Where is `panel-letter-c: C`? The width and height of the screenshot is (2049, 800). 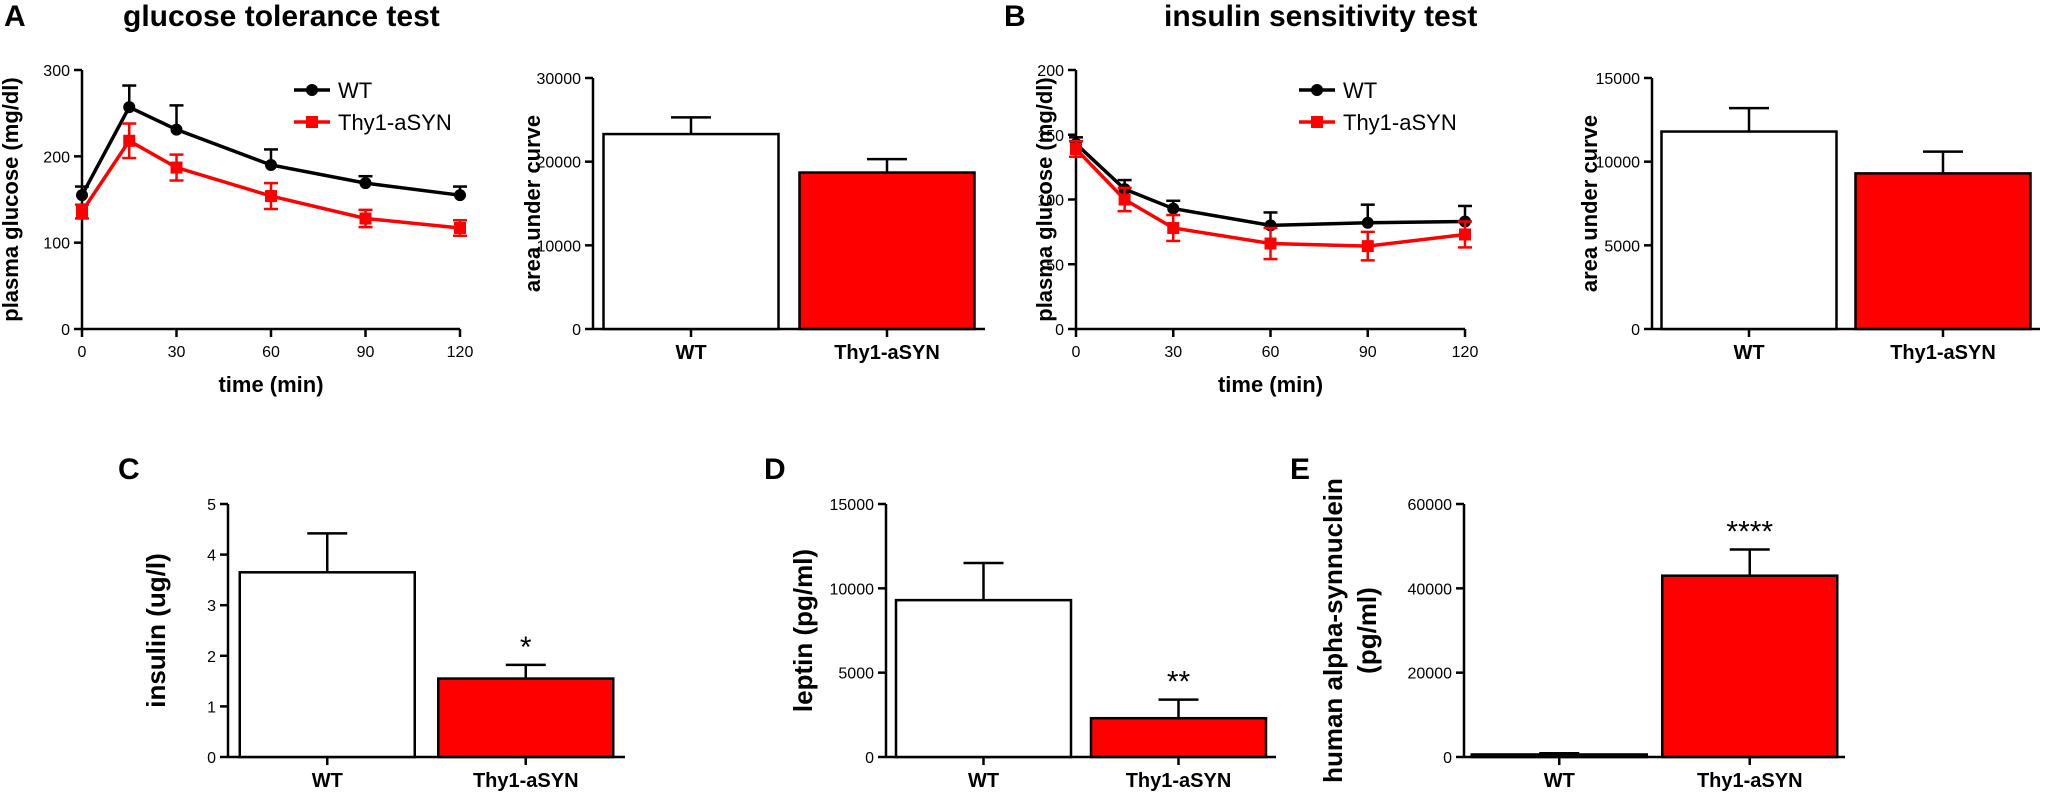
panel-letter-c: C is located at coordinates (129, 469).